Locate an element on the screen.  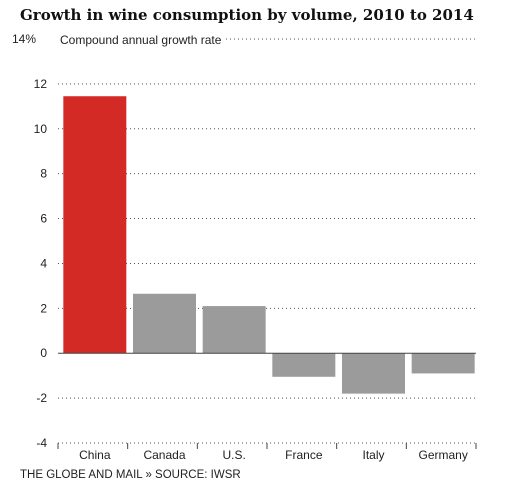
bar-china is located at coordinates (95, 225).